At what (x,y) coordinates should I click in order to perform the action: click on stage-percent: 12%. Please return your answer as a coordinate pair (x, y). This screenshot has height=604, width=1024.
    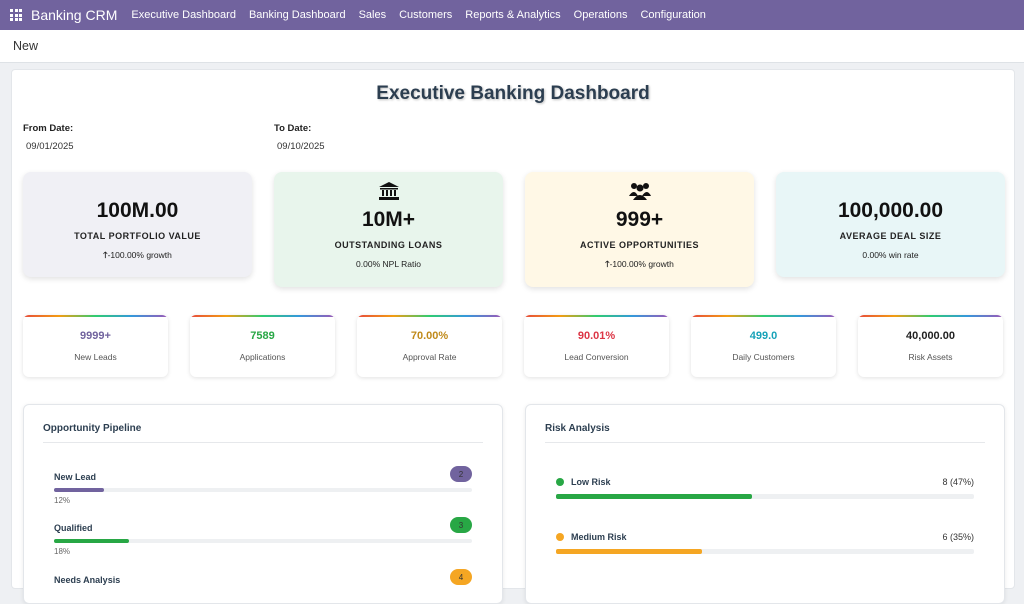
    Looking at the image, I should click on (62, 500).